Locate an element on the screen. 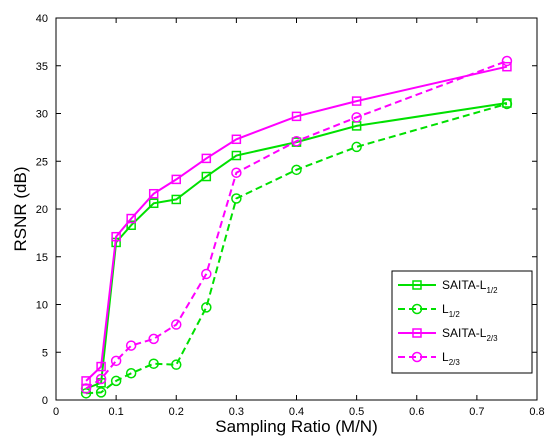  x-tick-label: 0.1 is located at coordinates (115, 412).